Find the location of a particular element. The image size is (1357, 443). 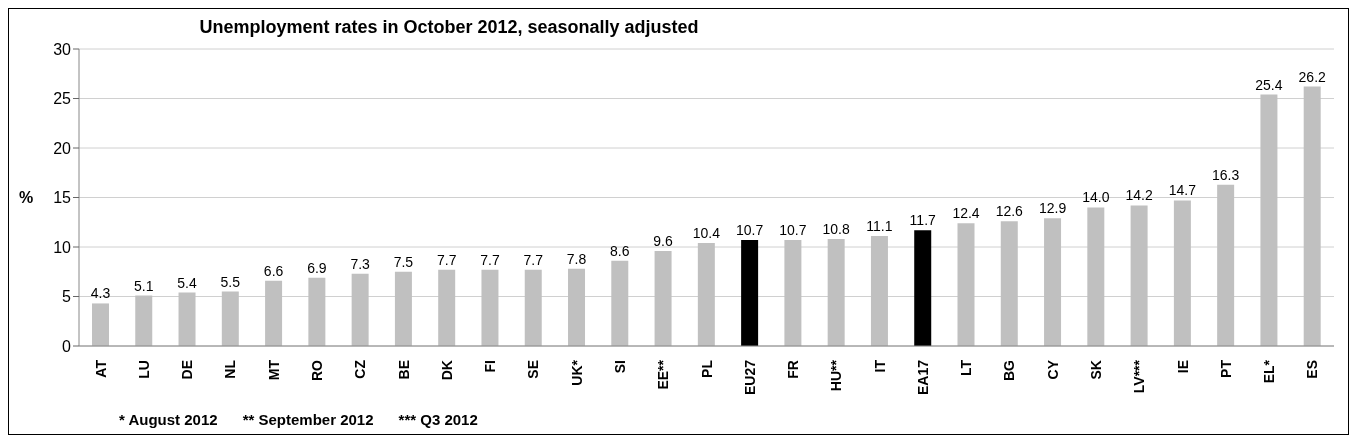

data-label: 26.2 is located at coordinates (1312, 76).